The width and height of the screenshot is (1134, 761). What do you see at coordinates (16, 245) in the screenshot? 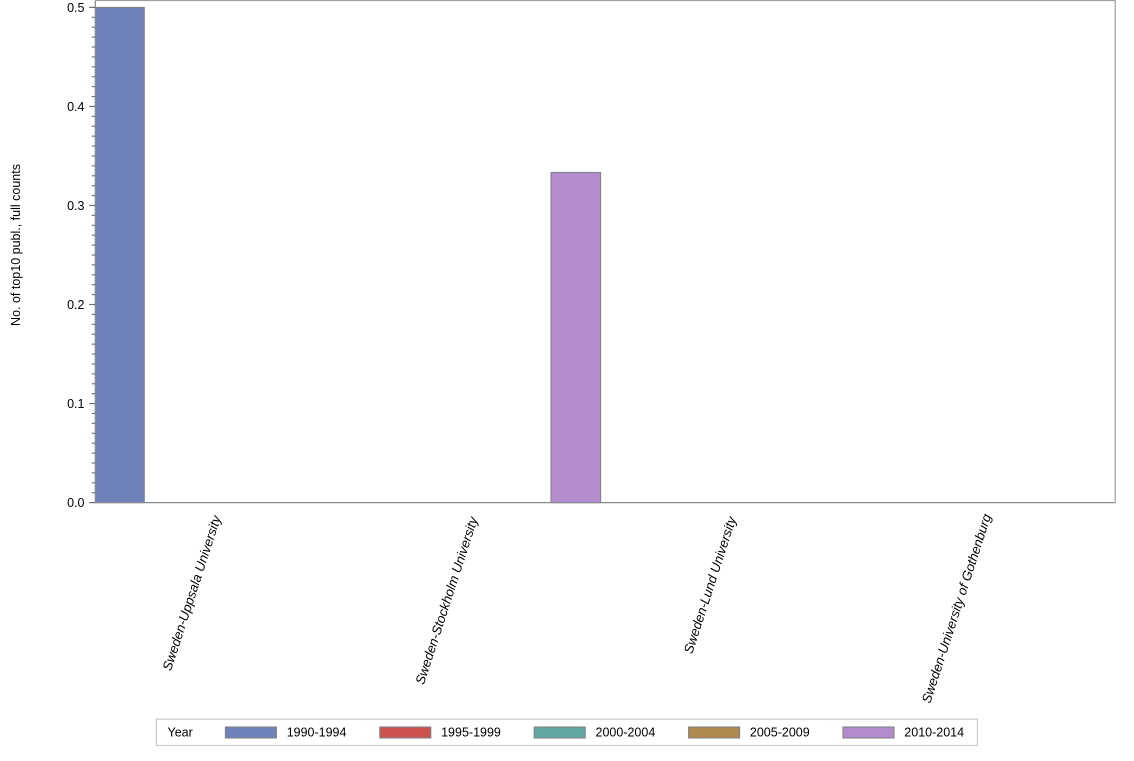
I see `svg-text:No. of top10 publ., full count: No. of top10 publ., full counts` at bounding box center [16, 245].